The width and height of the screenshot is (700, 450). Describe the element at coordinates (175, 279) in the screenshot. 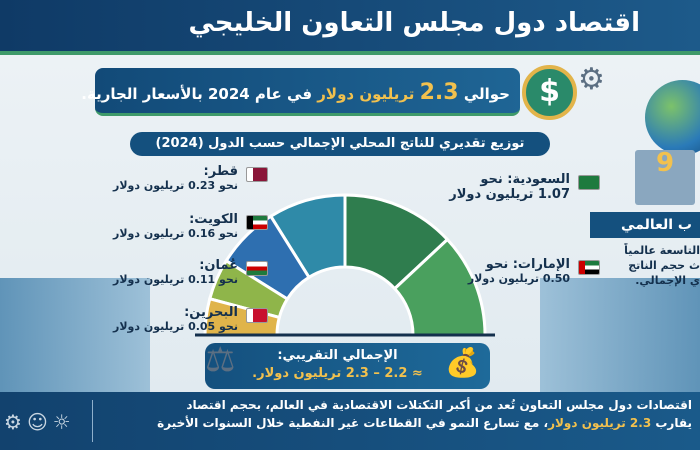

I see `country-value: نحو 0.11 تريليون دولار` at that location.